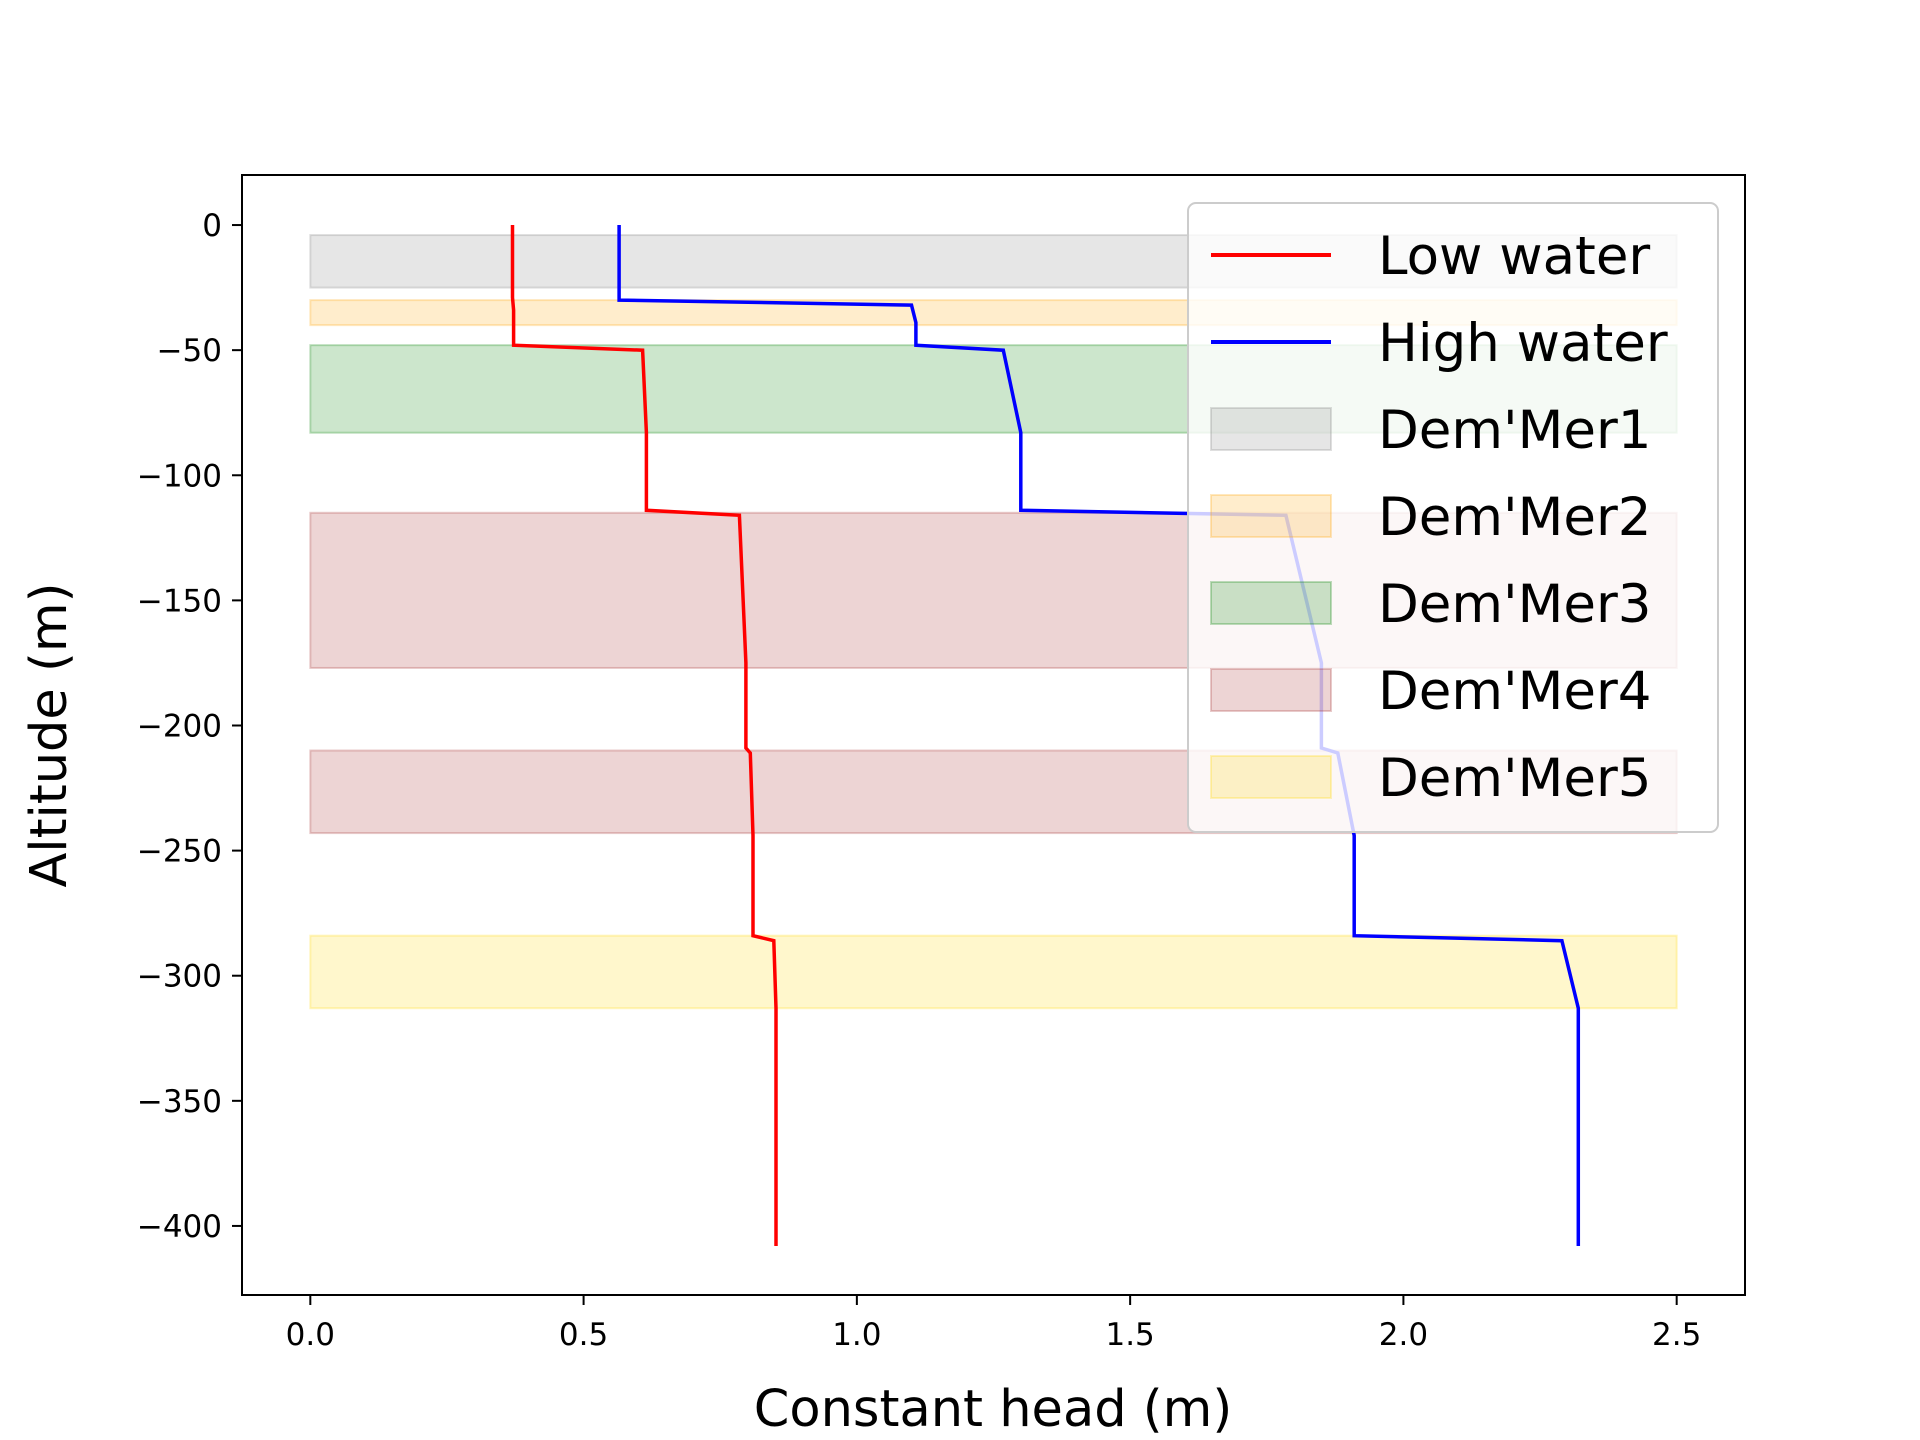 Image resolution: width=1920 pixels, height=1440 pixels. Describe the element at coordinates (1514, 691) in the screenshot. I see `legend-label-dem-mer4: Dem'Mer4` at that location.